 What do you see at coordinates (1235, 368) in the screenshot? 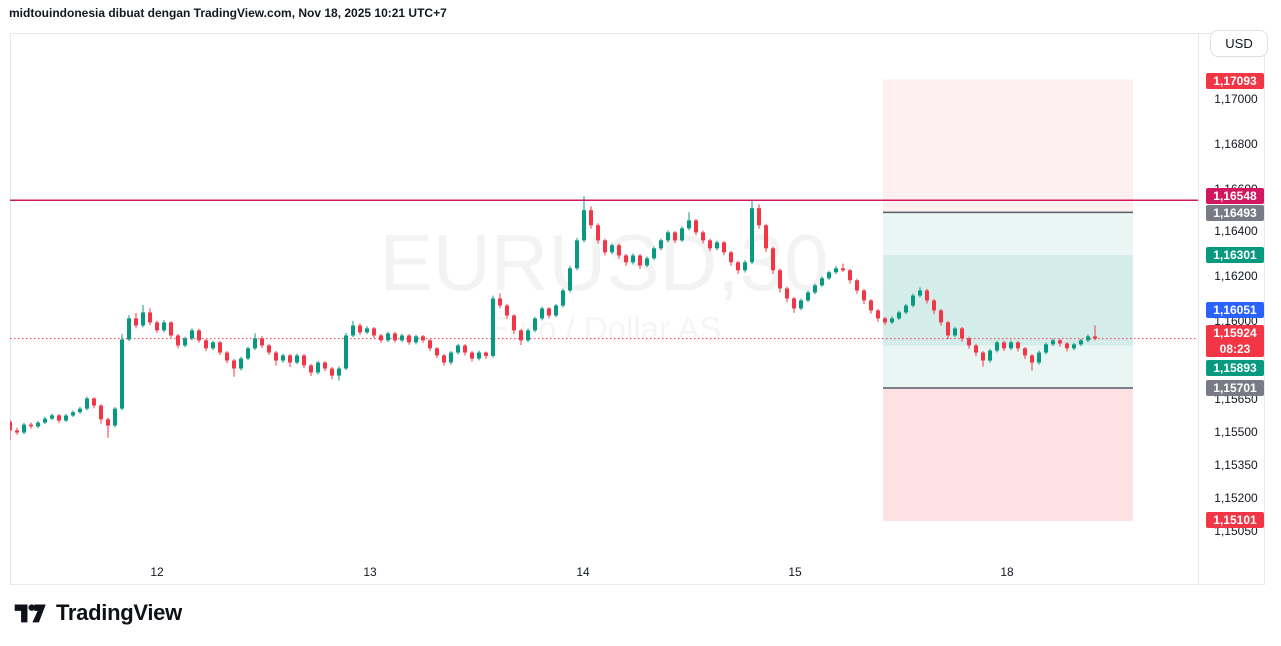
I see `short-target-badge: 1,15893` at bounding box center [1235, 368].